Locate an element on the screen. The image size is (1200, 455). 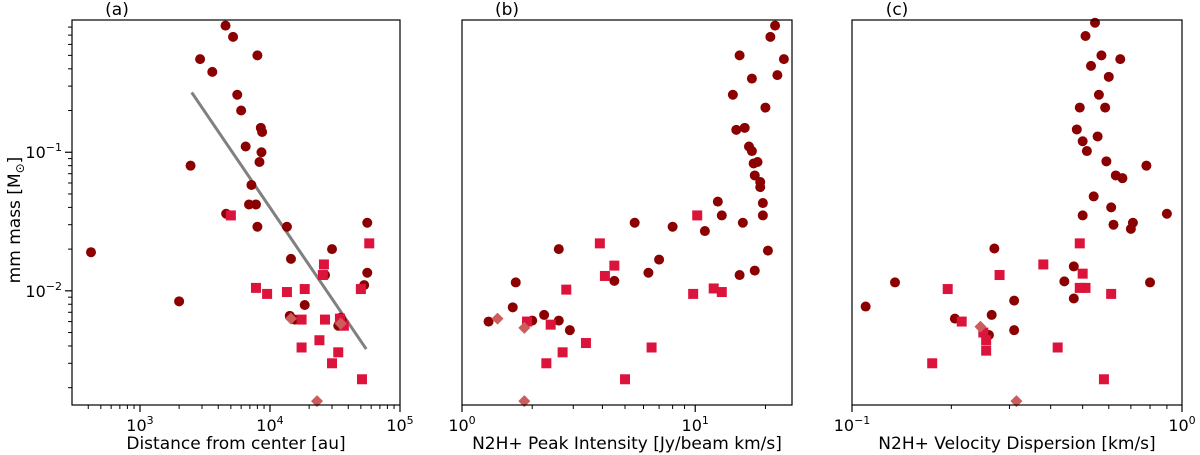
x-tick-label: 10⁵ is located at coordinates (399, 424).